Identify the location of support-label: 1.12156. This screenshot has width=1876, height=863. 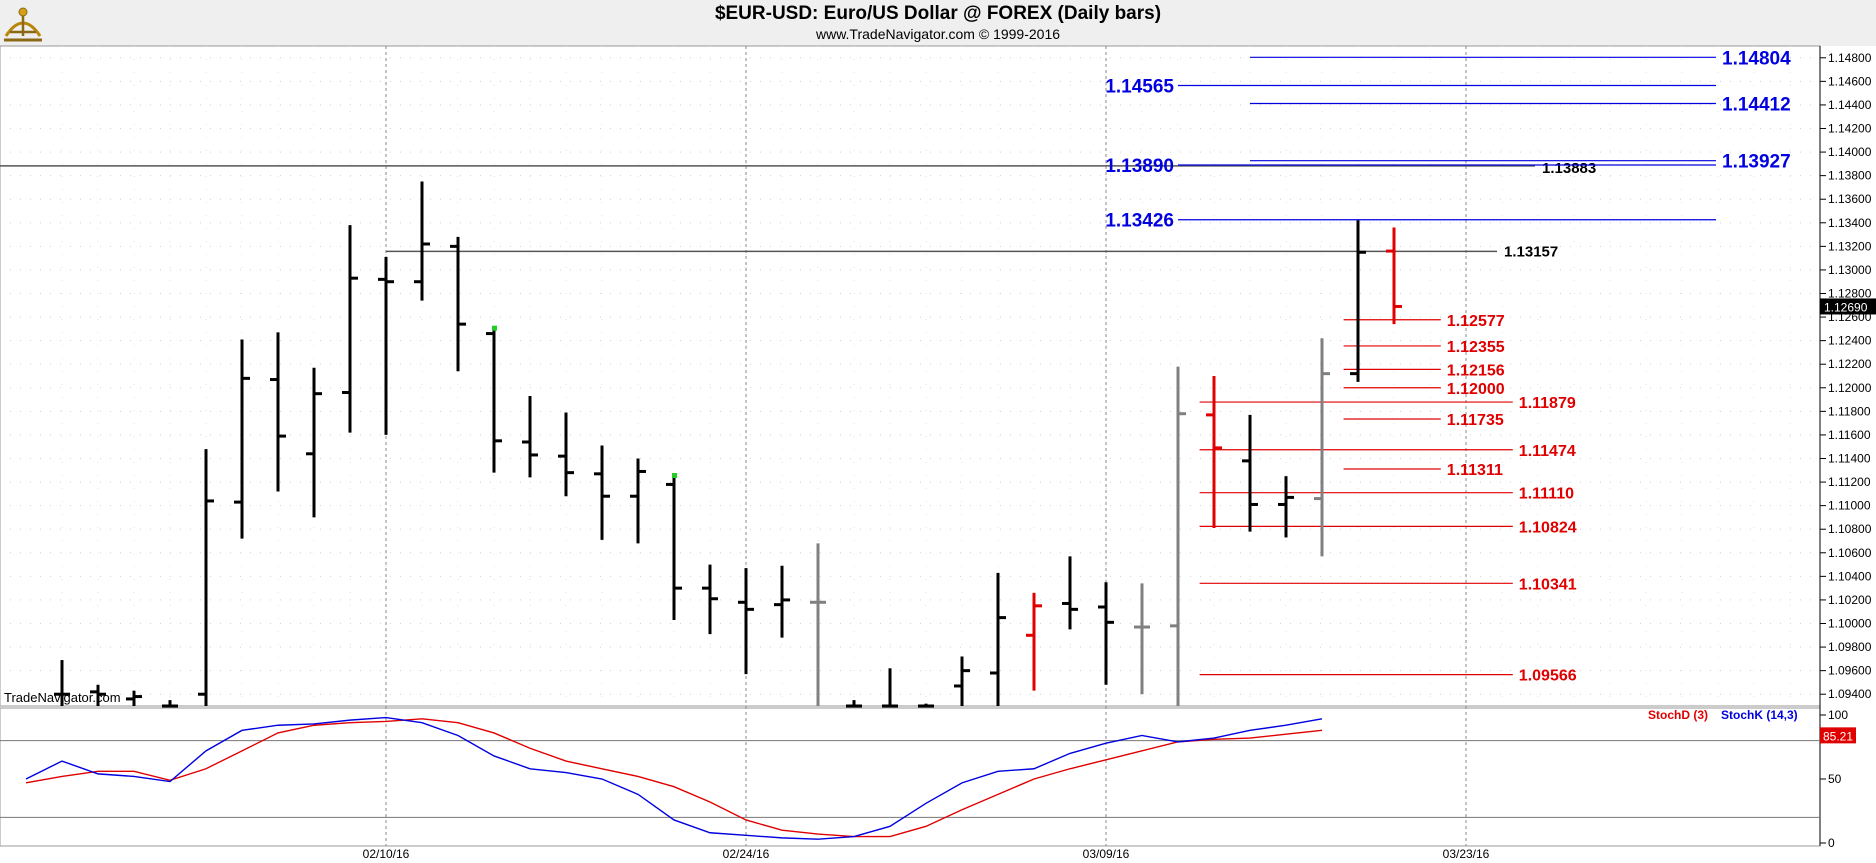
(1476, 370).